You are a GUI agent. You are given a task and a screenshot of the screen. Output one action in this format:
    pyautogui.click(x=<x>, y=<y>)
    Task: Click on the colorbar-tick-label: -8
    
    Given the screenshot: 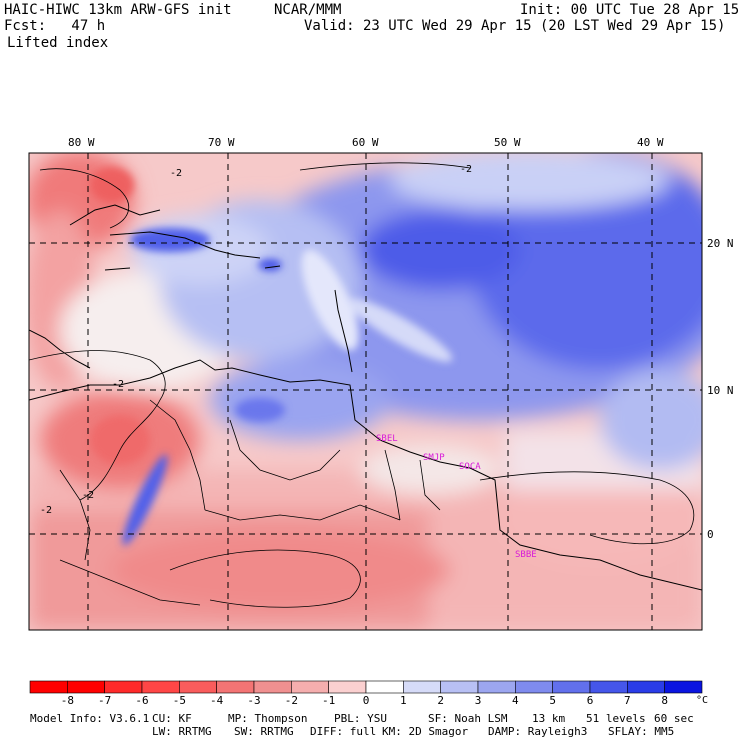 What is the action you would take?
    pyautogui.click(x=67, y=700)
    